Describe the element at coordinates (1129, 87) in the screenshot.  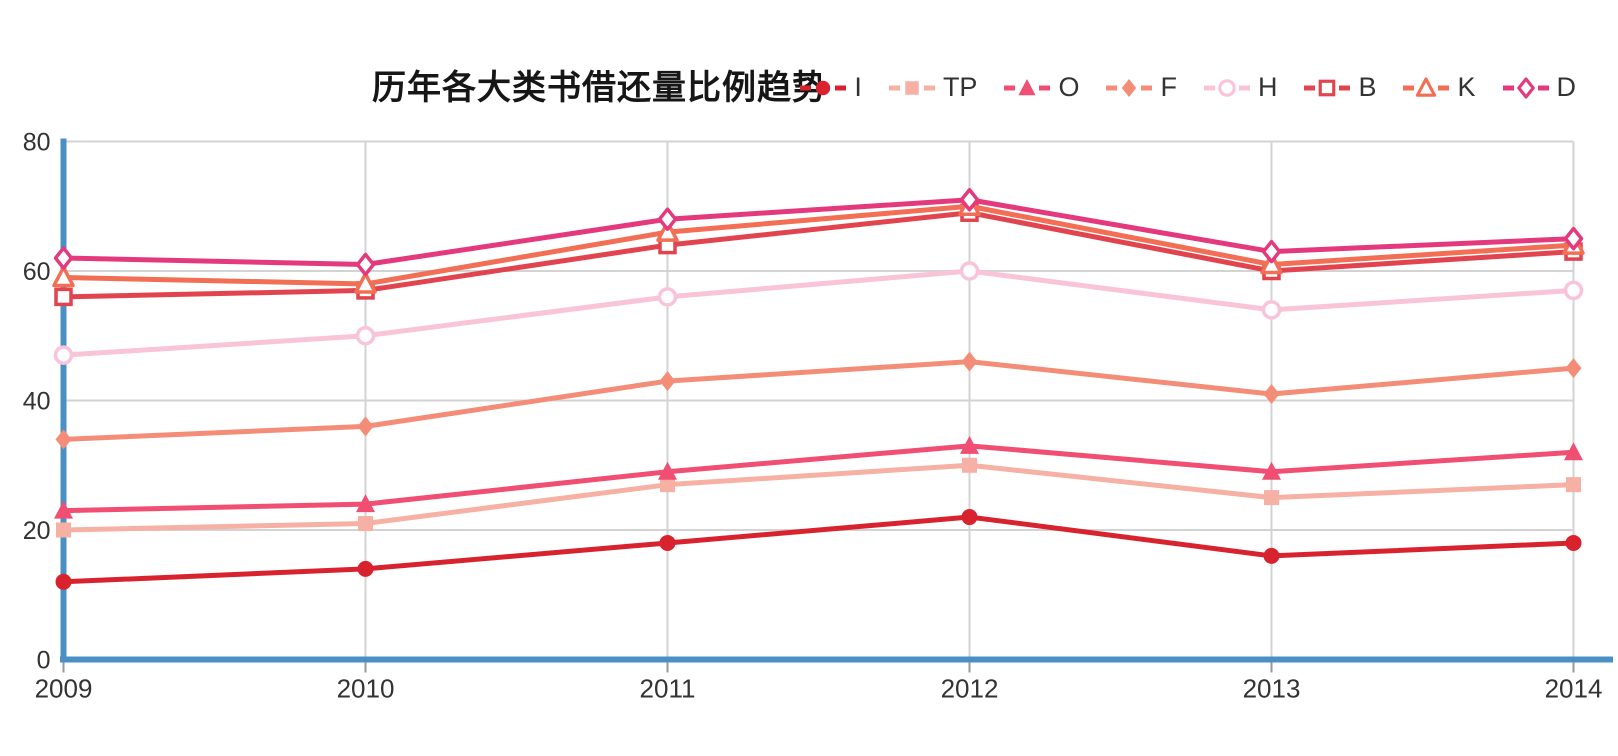
I see `legend-marker-F` at that location.